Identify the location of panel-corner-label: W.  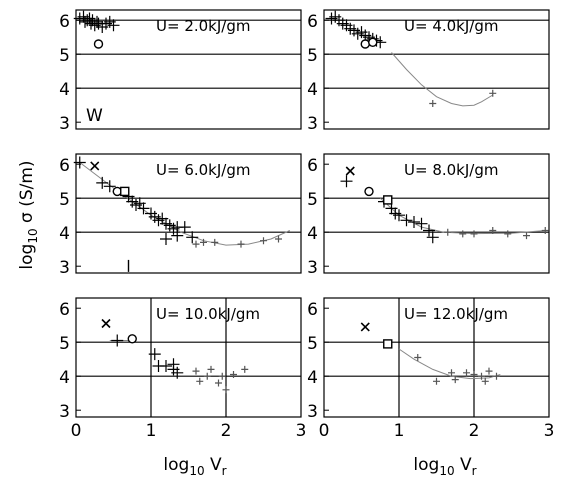
(94, 116).